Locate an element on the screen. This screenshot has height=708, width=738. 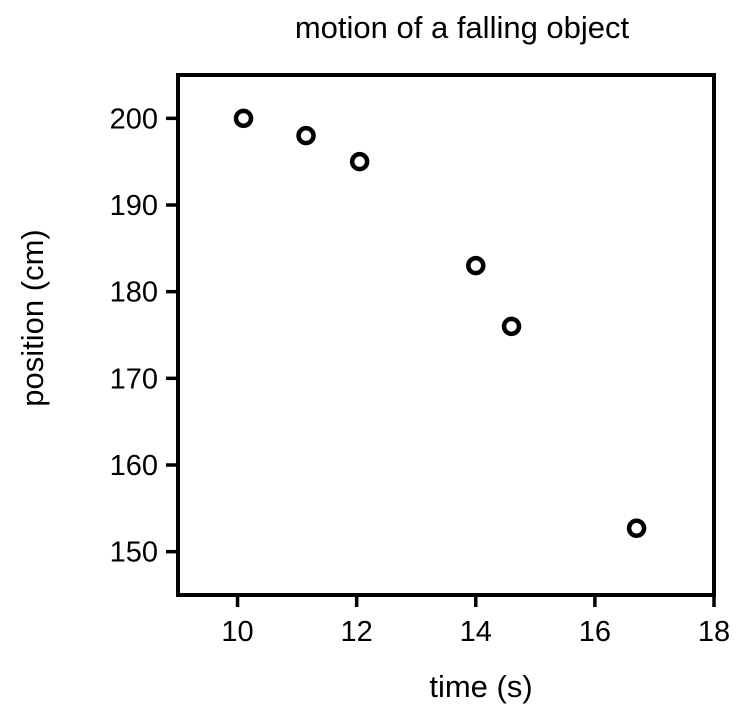
x-tick-label: 16 is located at coordinates (595, 632).